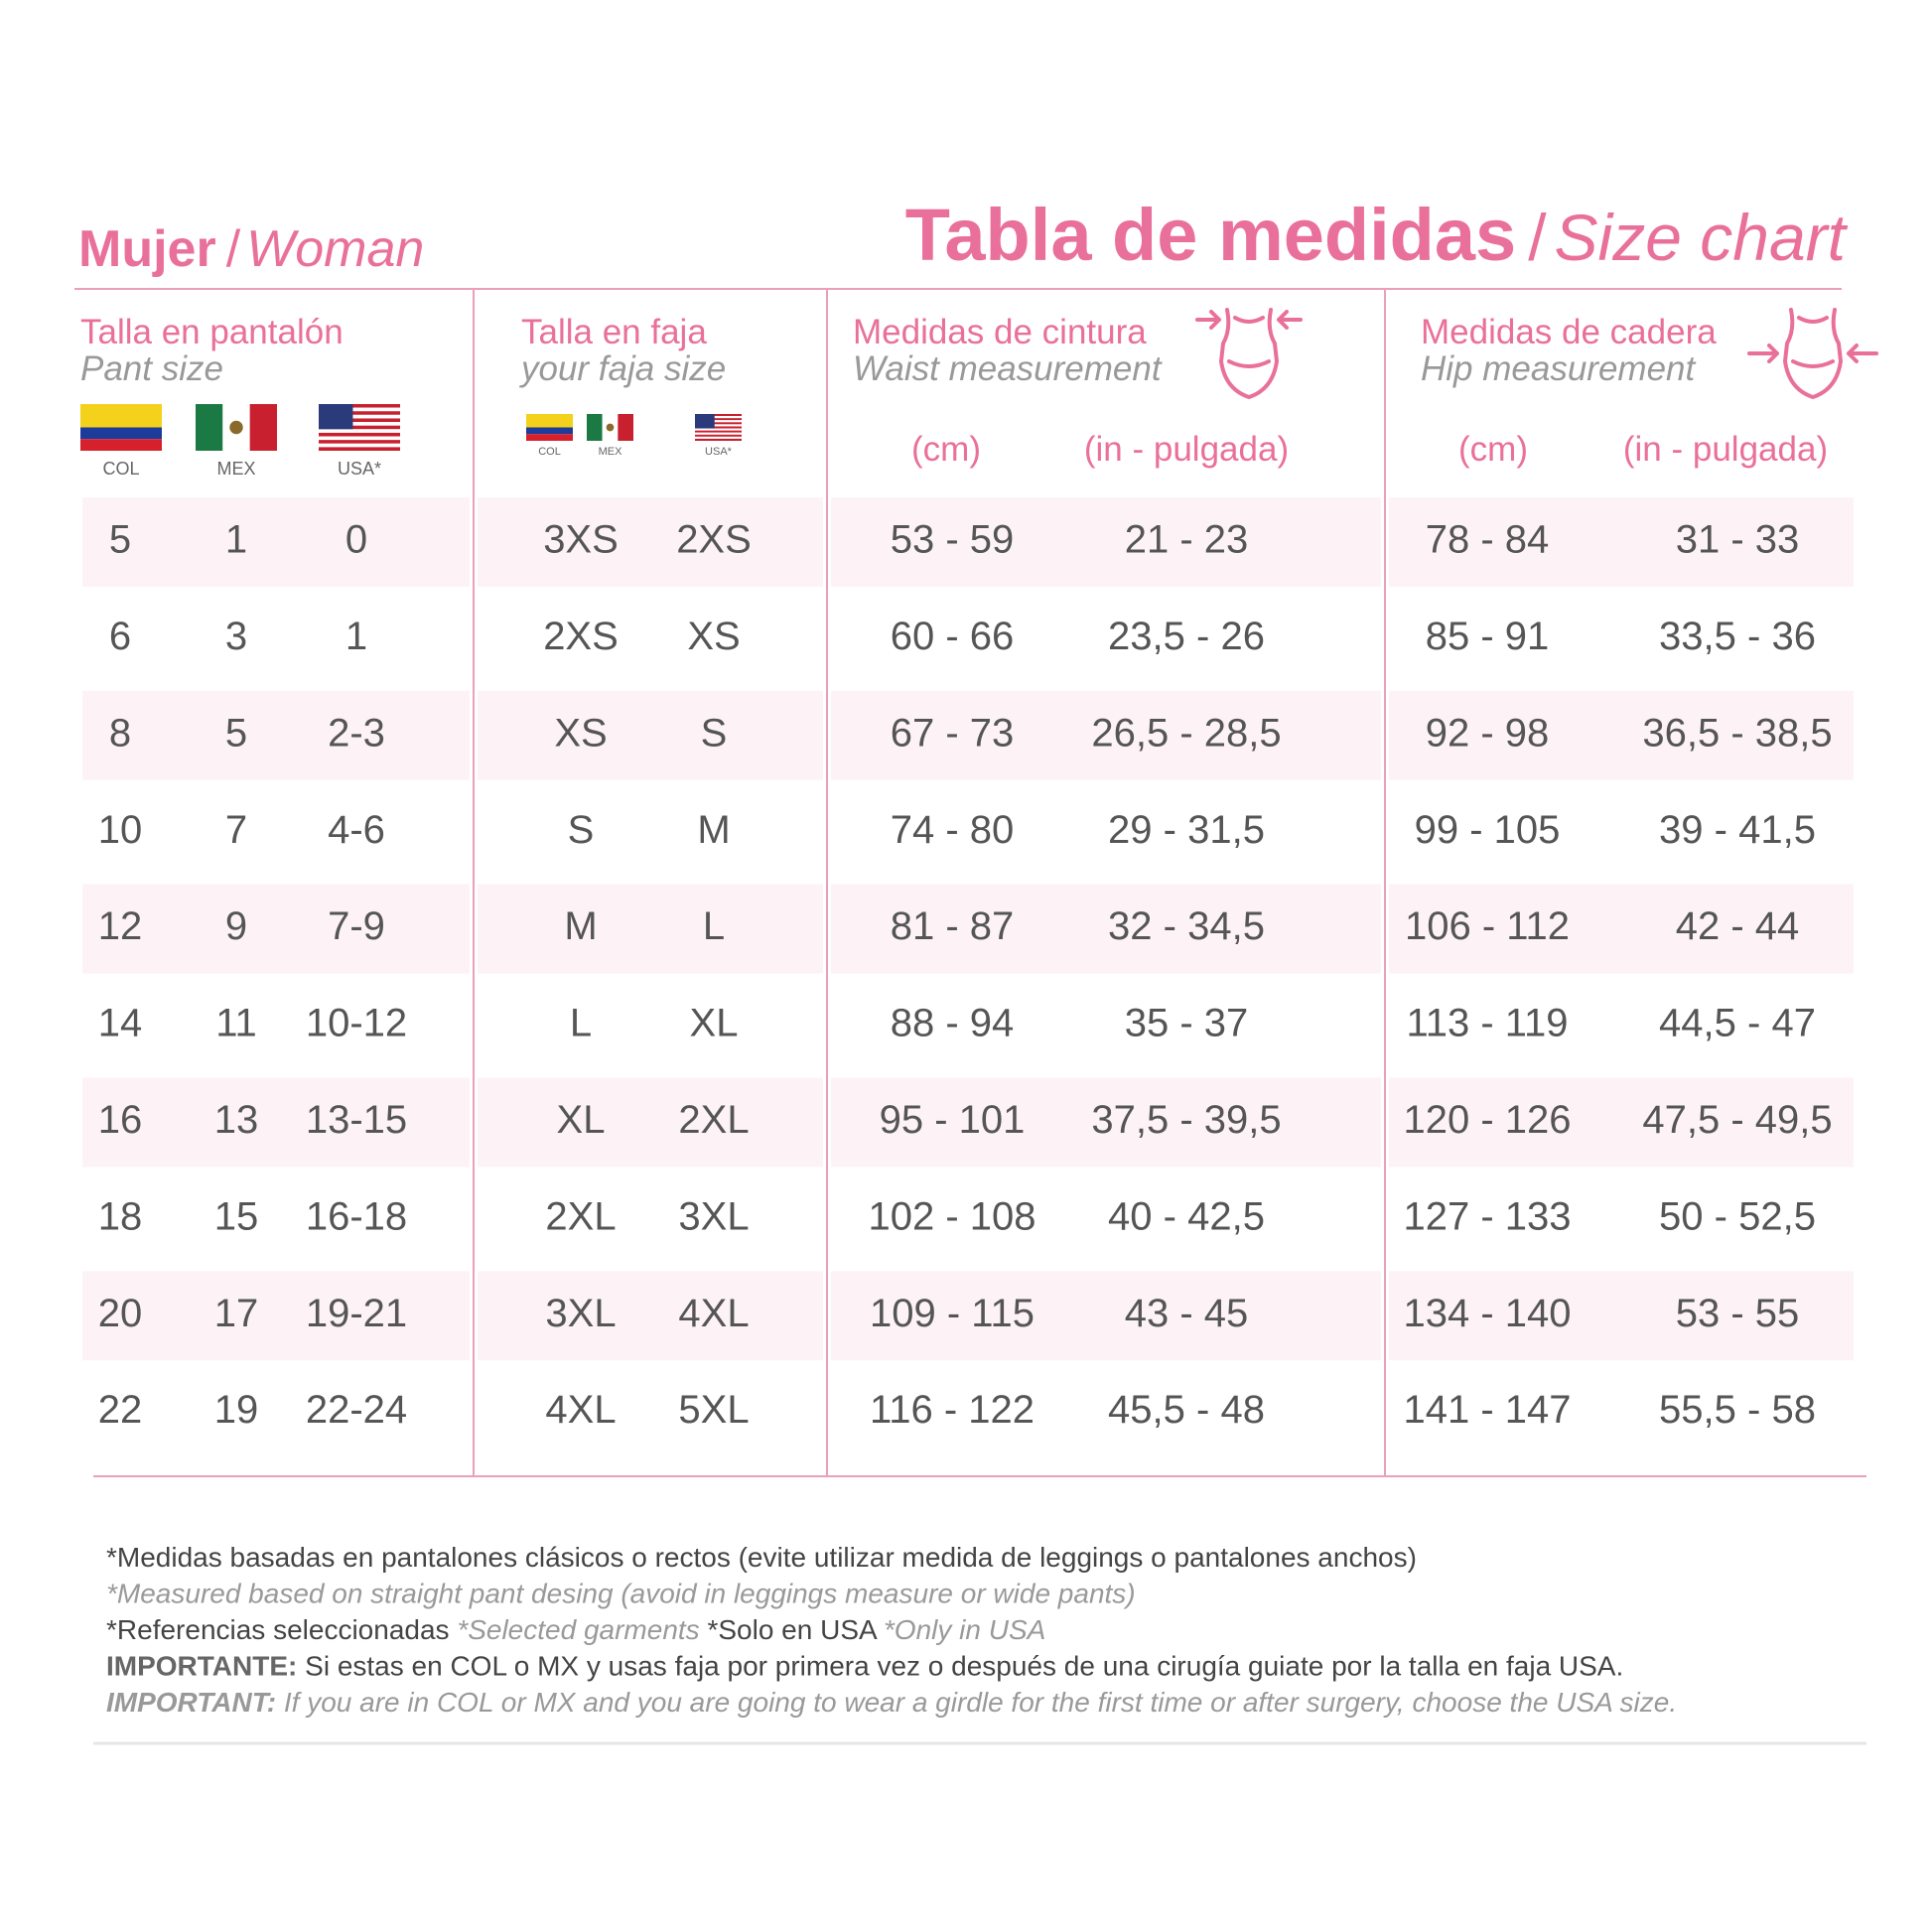 The image size is (1932, 1932). What do you see at coordinates (1738, 830) in the screenshot?
I see `cell: 39 - 41,5` at bounding box center [1738, 830].